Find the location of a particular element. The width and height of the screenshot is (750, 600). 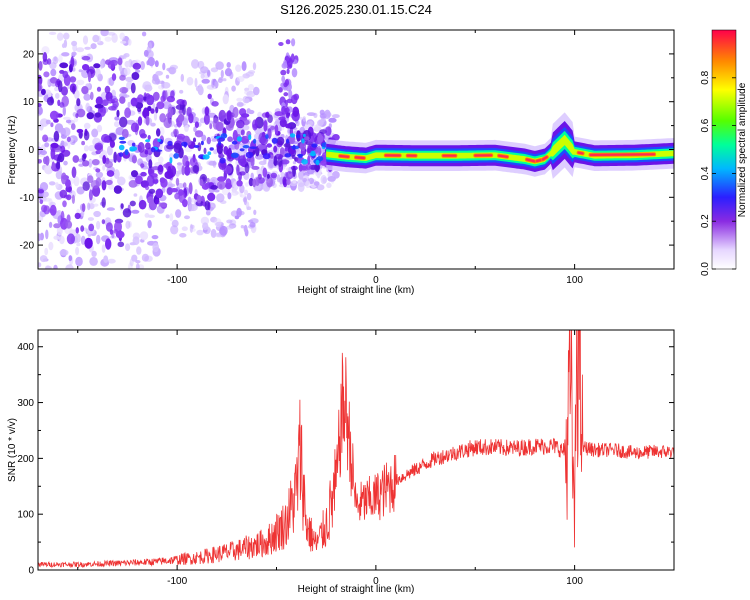

y-tick-label: 20 is located at coordinates (29, 54).